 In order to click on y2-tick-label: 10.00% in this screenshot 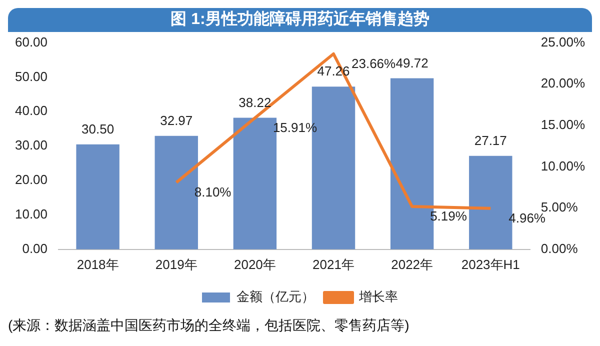, I will do `click(563, 166)`.